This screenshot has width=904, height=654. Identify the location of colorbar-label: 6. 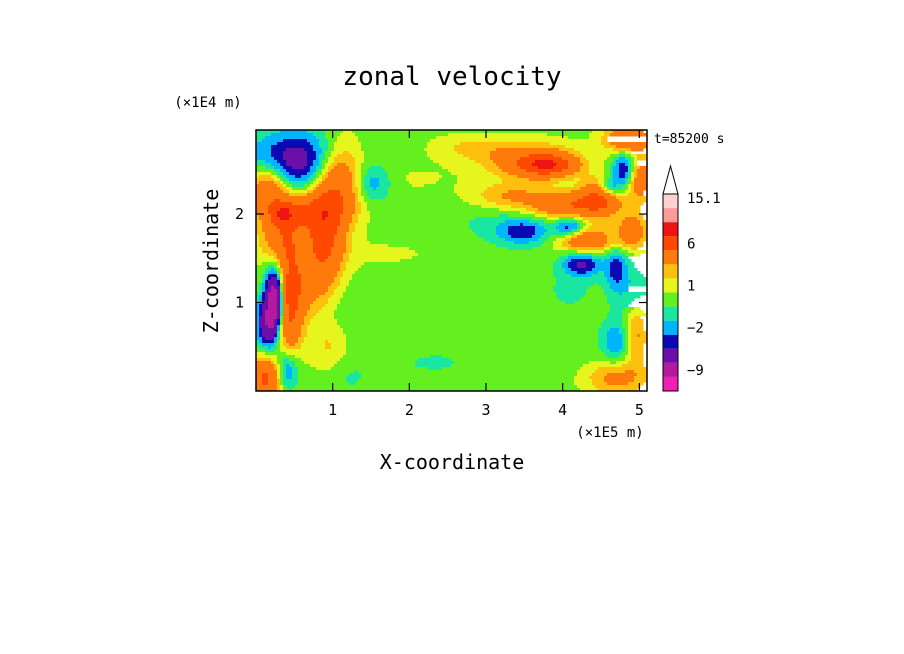
(691, 244).